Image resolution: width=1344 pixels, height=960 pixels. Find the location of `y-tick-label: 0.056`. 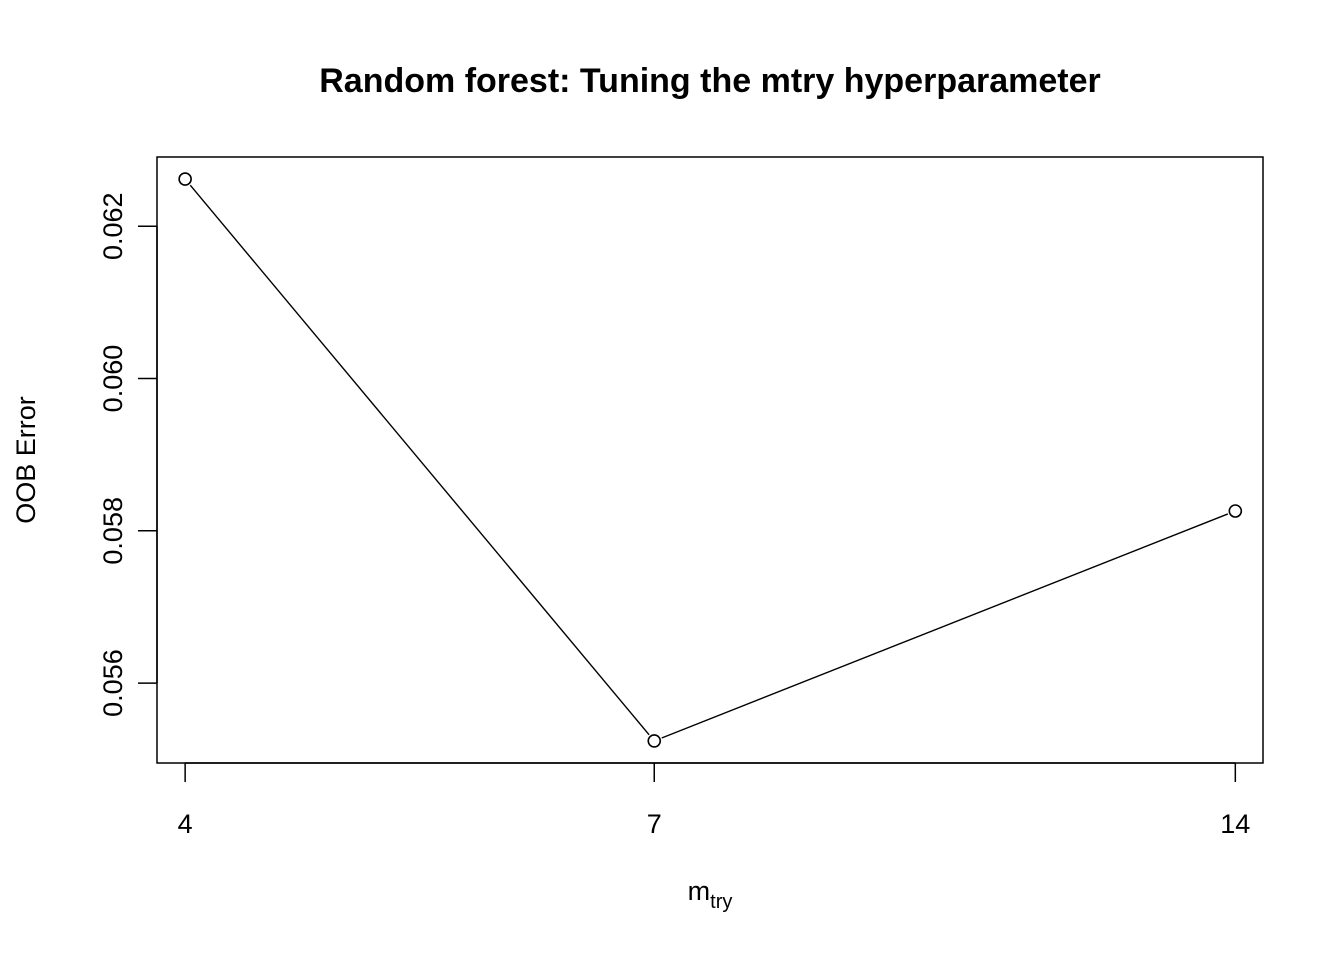

y-tick-label: 0.056 is located at coordinates (113, 683).